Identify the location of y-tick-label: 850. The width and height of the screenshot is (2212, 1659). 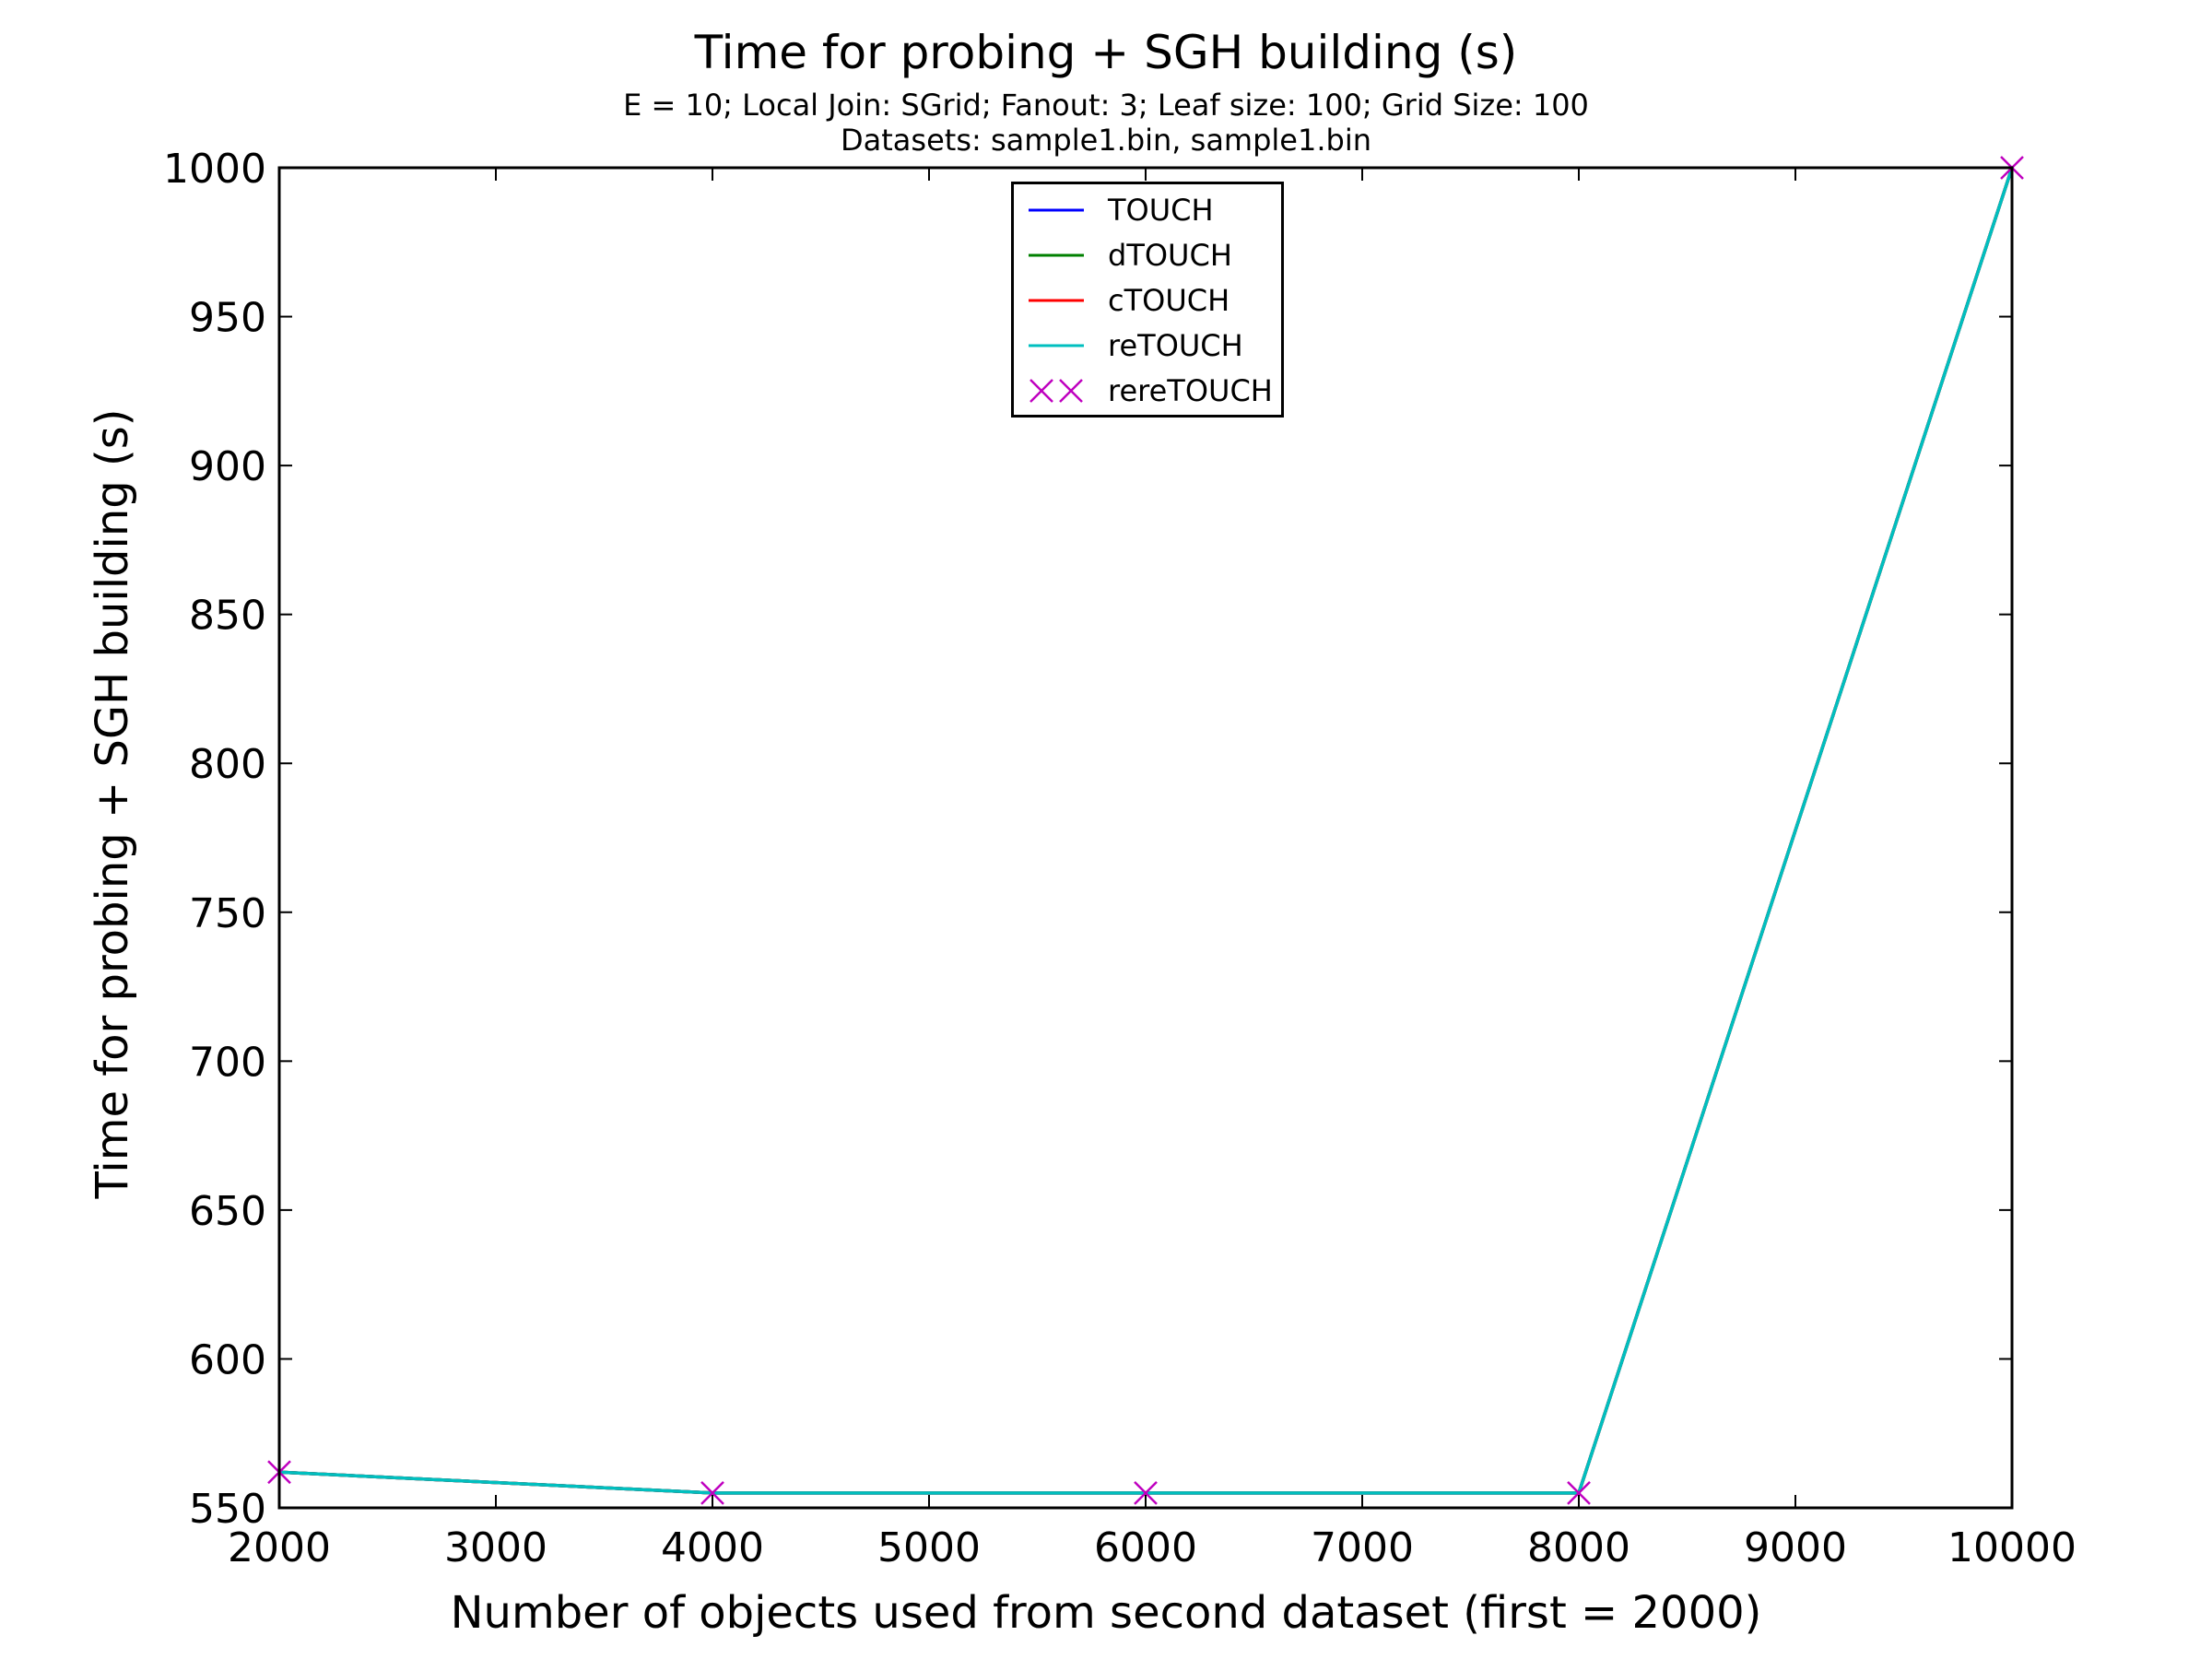
(227, 616).